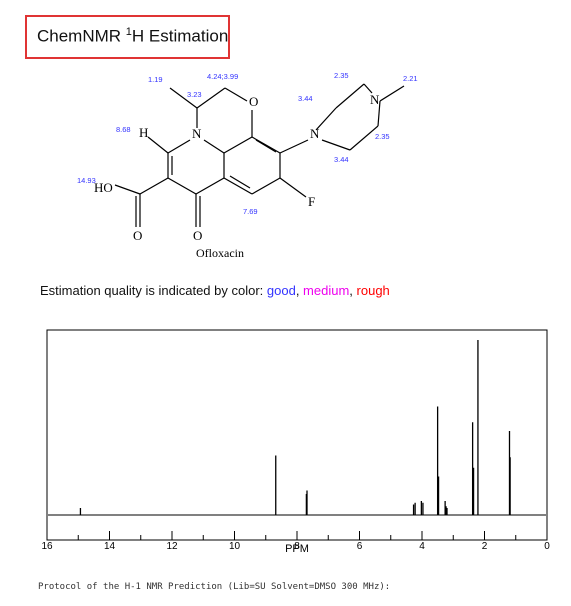 The height and width of the screenshot is (606, 571). I want to click on quality-good: good, so click(281, 290).